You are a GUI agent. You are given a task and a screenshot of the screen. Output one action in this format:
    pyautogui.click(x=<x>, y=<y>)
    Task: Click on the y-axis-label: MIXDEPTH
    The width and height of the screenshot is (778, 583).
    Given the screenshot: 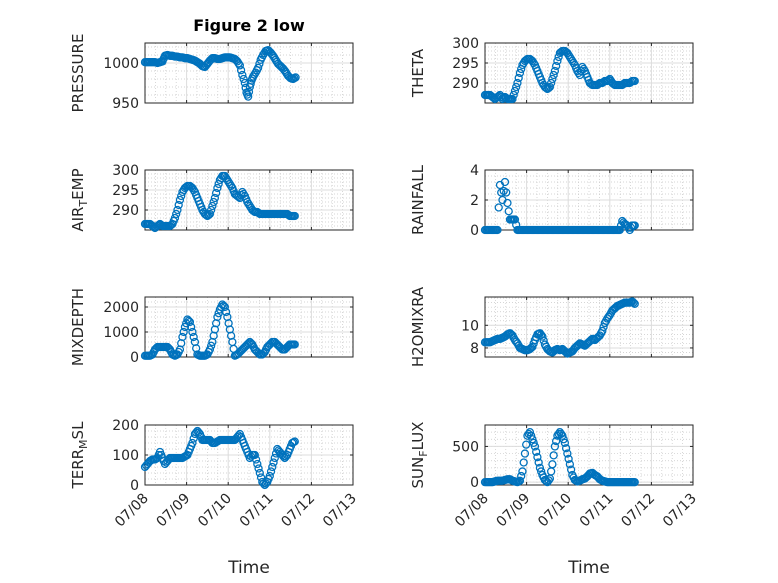 What is the action you would take?
    pyautogui.click(x=78, y=327)
    